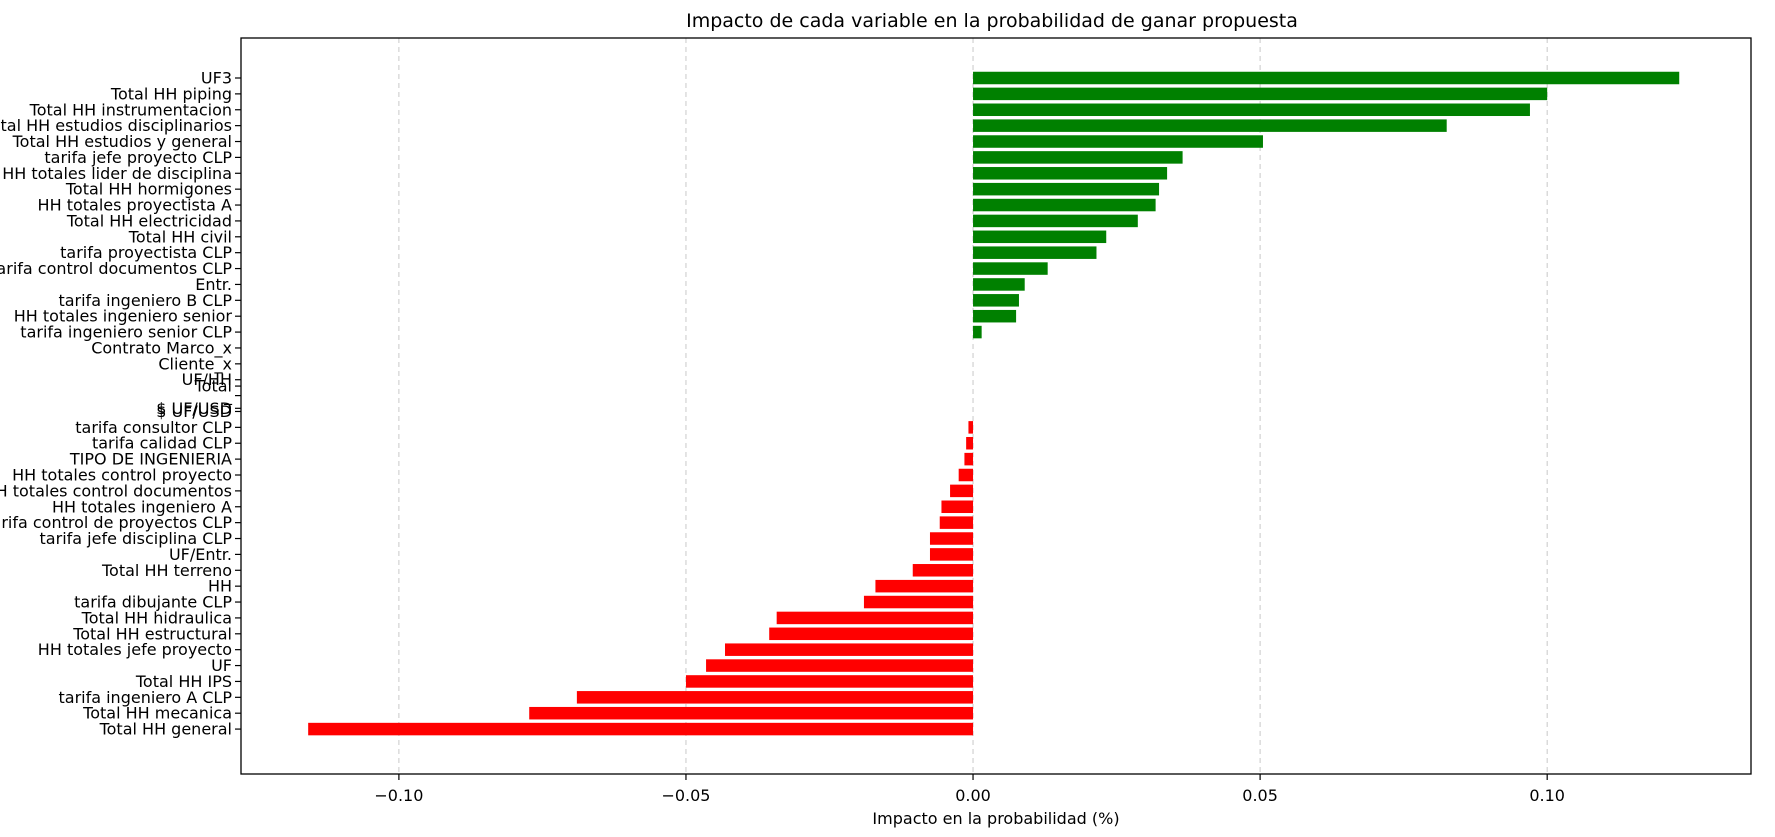 The height and width of the screenshot is (837, 1775). I want to click on y-tick-label: HH totales jefe proyecto, so click(135, 649).